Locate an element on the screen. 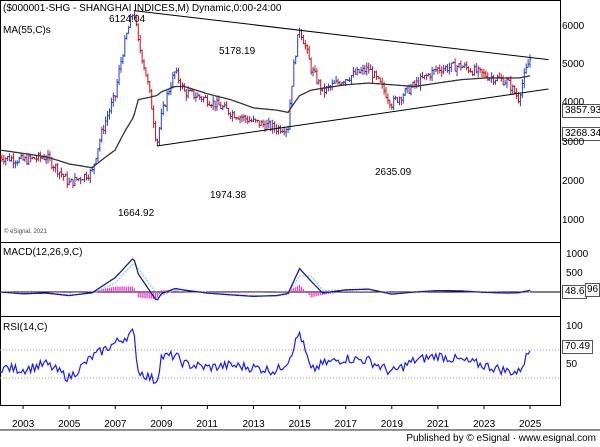 The width and height of the screenshot is (600, 447). support-trendline is located at coordinates (352, 117).